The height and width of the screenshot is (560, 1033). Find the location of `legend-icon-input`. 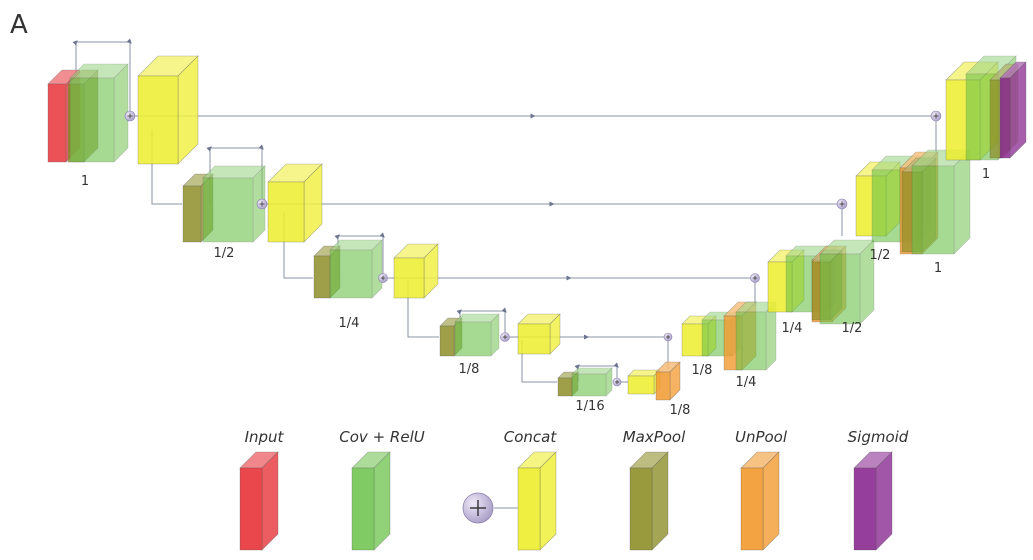

legend-icon-input is located at coordinates (259, 501).